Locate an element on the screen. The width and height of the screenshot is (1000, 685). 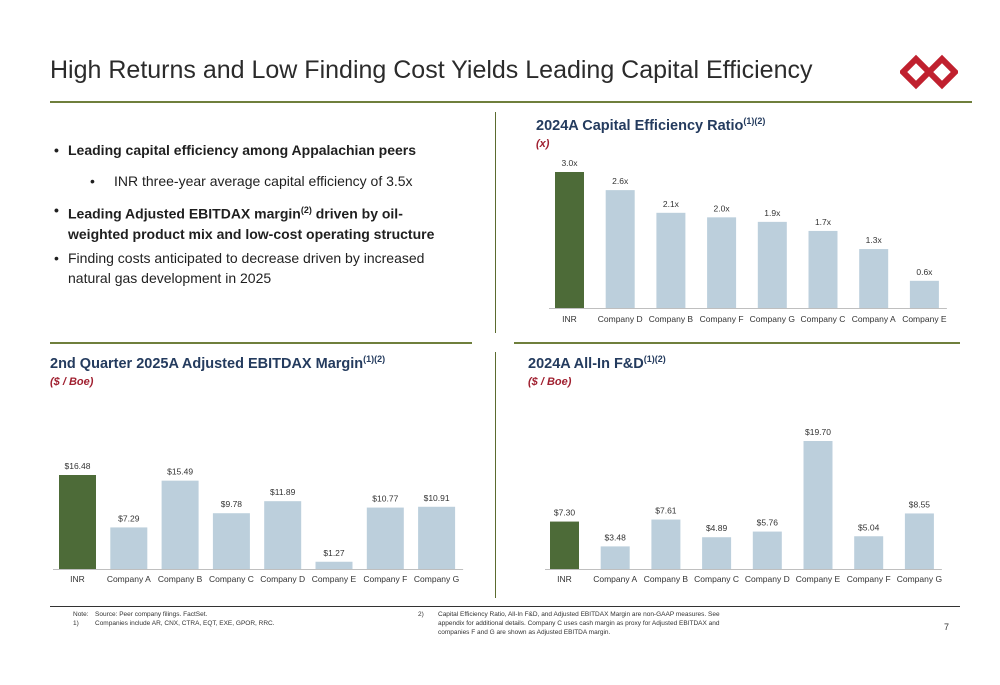
all-in-fd-unit: ($ / Boe) is located at coordinates (550, 382).